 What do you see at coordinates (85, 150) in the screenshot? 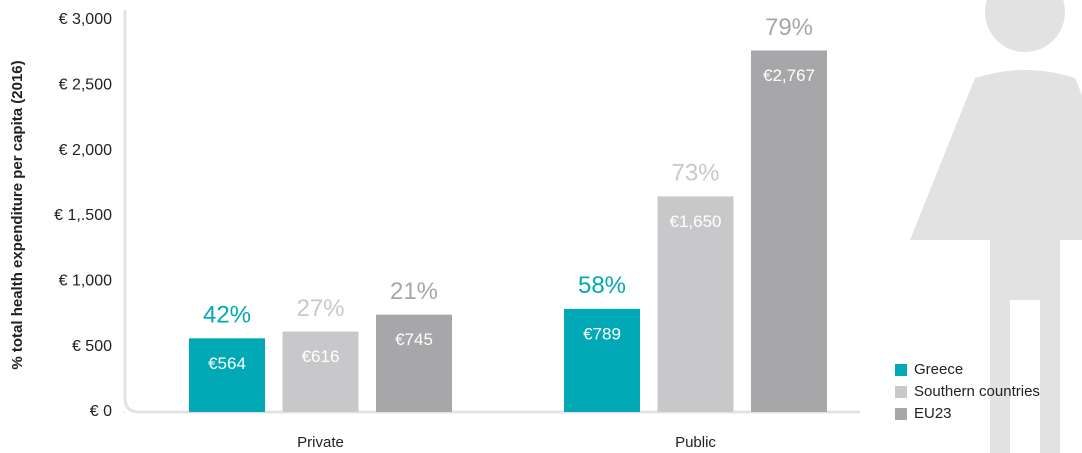
I see `y-tick-label: € 2,000` at bounding box center [85, 150].